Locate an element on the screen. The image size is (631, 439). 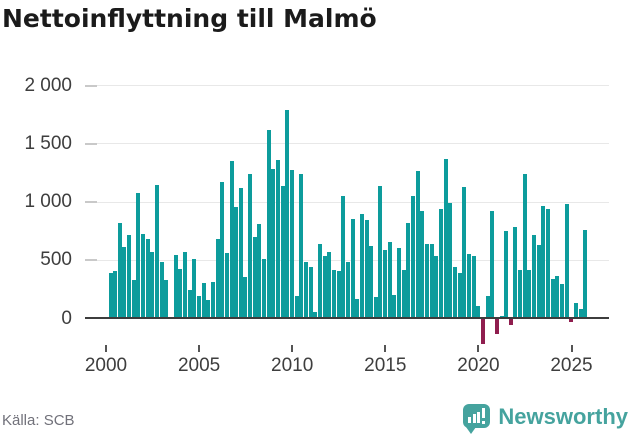
chart-title: Nettoinflyttning till Malmö is located at coordinates (189, 18).